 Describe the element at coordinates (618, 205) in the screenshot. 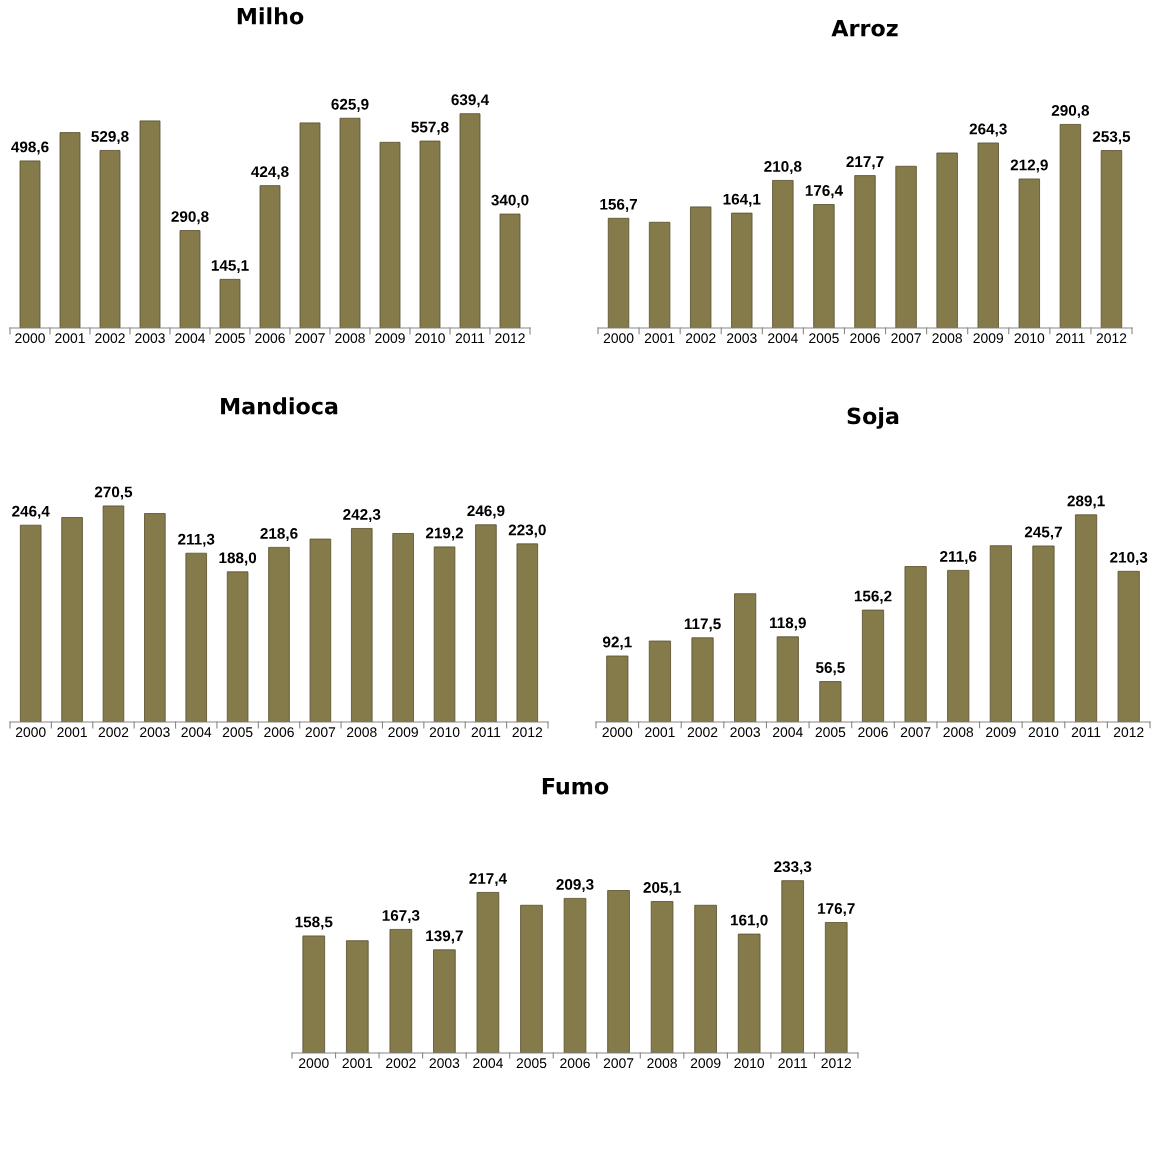

I see `data-label: 156,7` at that location.